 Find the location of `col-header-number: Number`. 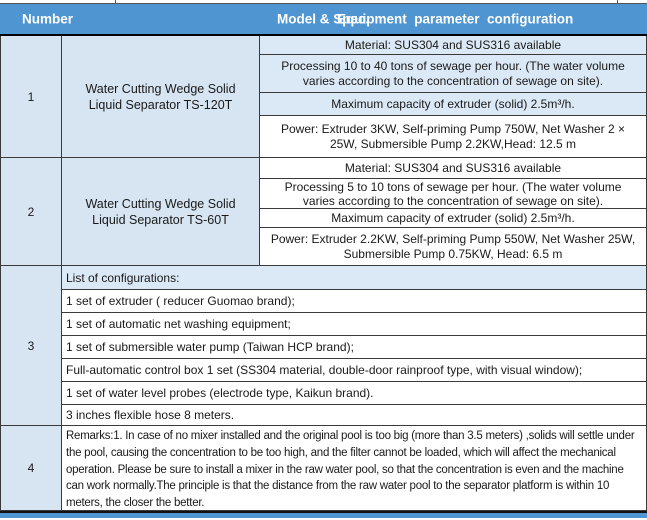

col-header-number: Number is located at coordinates (48, 19).